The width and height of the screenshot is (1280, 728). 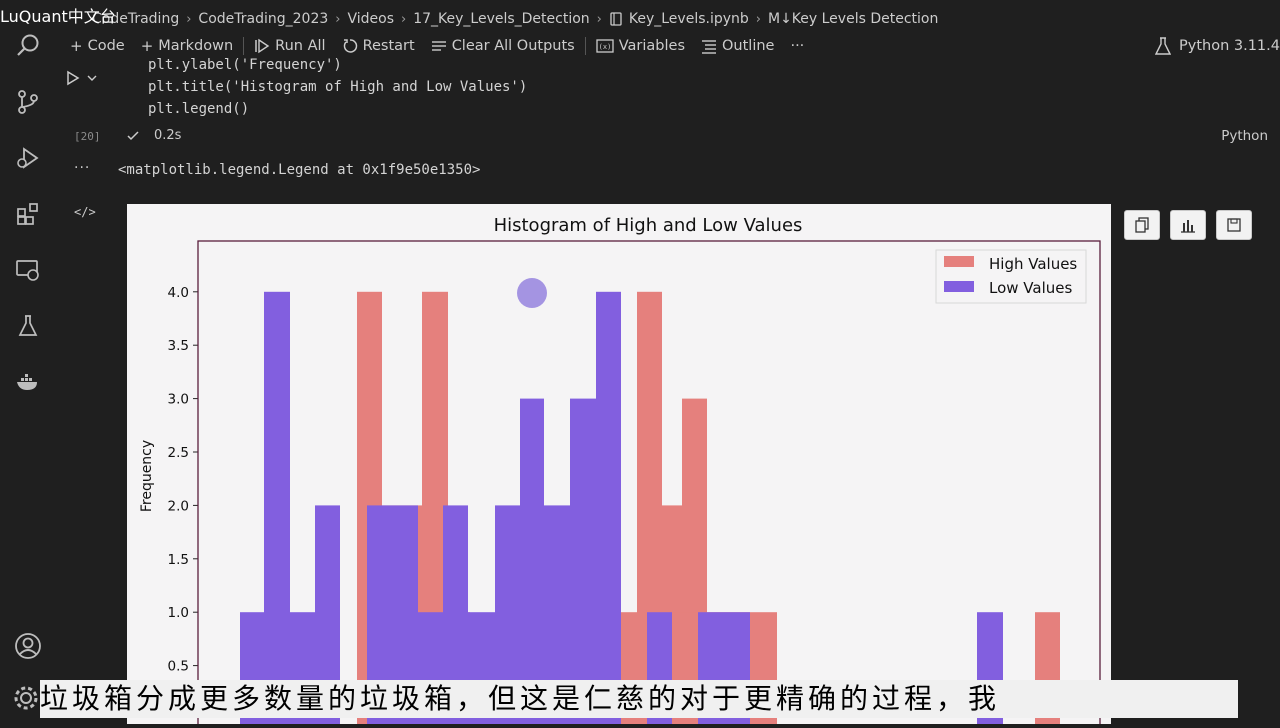 What do you see at coordinates (178, 293) in the screenshot?
I see `y-tick-label: 4.0` at bounding box center [178, 293].